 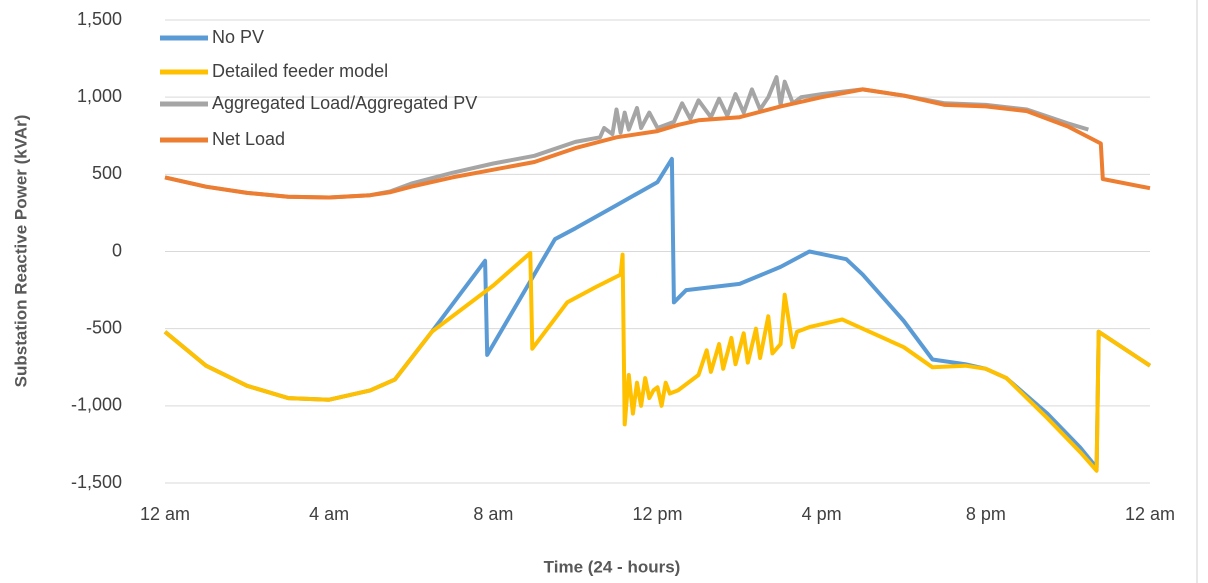 I want to click on y-axis-title: Substation Reactive Power (kVAr), so click(x=20, y=251).